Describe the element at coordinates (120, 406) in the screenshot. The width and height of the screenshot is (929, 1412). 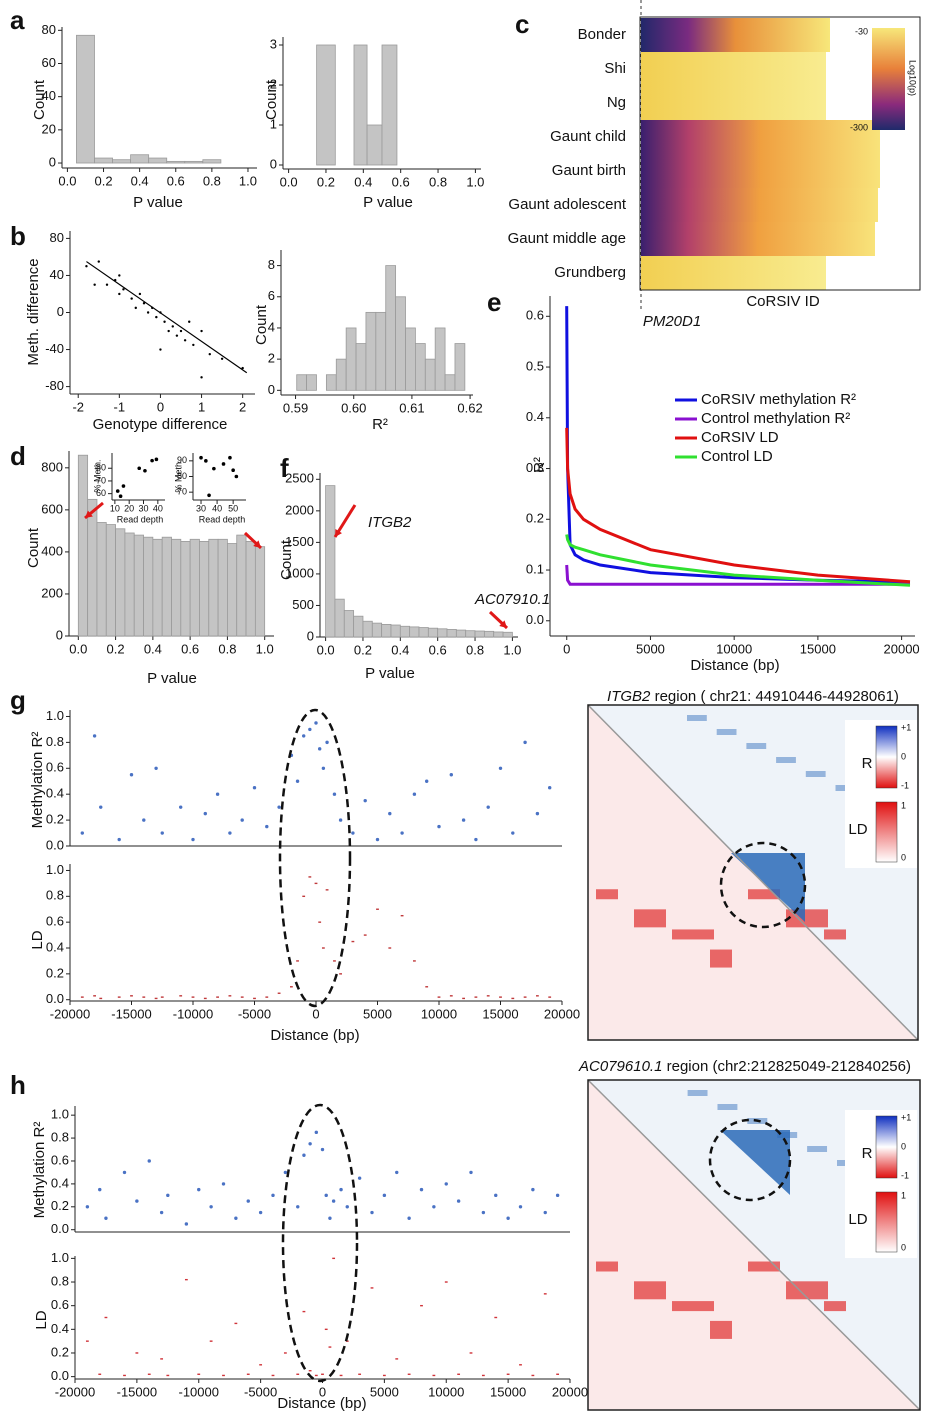
I see `x-tick-label: -1` at that location.